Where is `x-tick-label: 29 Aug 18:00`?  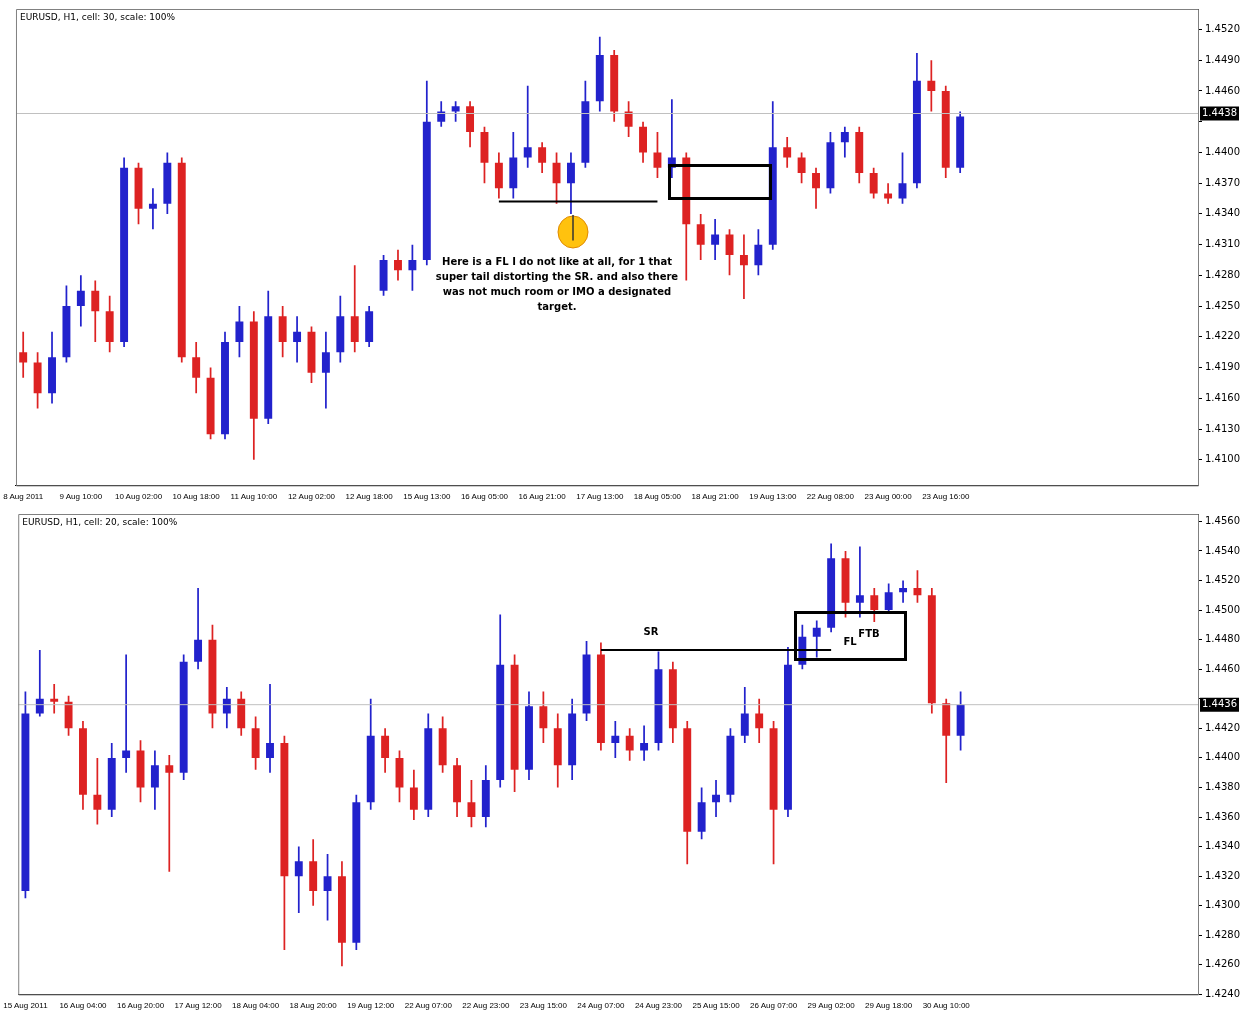
x-tick-label: 29 Aug 18:00 is located at coordinates (889, 1006).